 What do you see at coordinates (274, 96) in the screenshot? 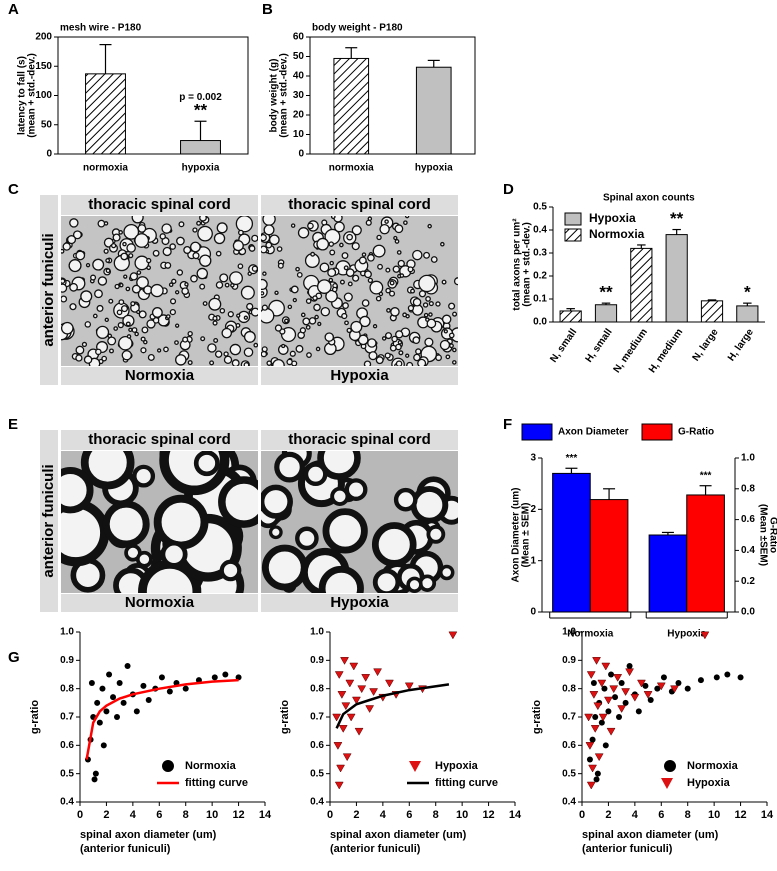
I see `y-axis-label: body weight (g)` at bounding box center [274, 96].